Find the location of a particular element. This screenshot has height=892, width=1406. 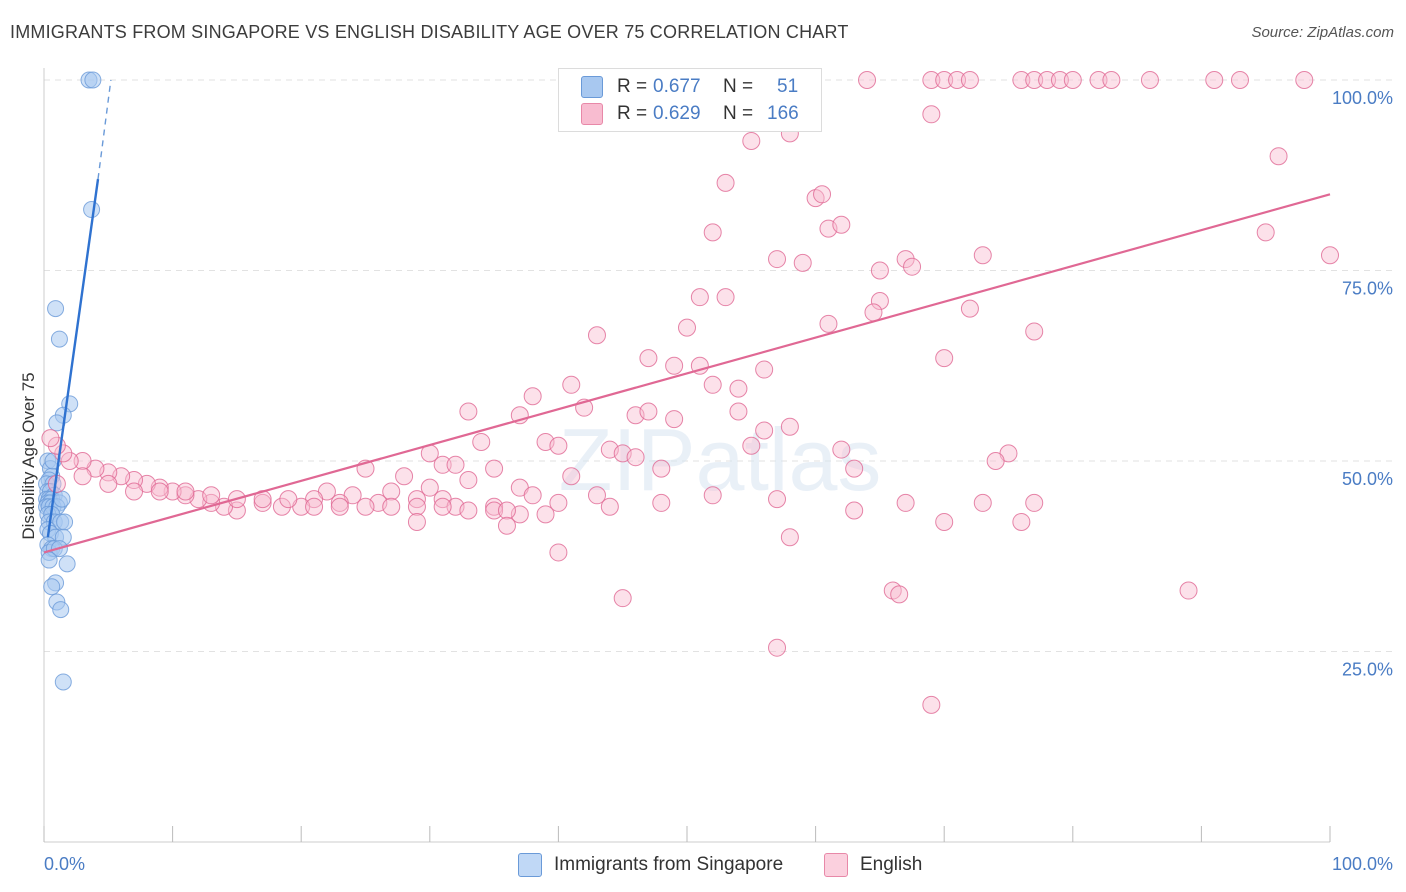

legend-r-value: 0.629 is located at coordinates (677, 113).